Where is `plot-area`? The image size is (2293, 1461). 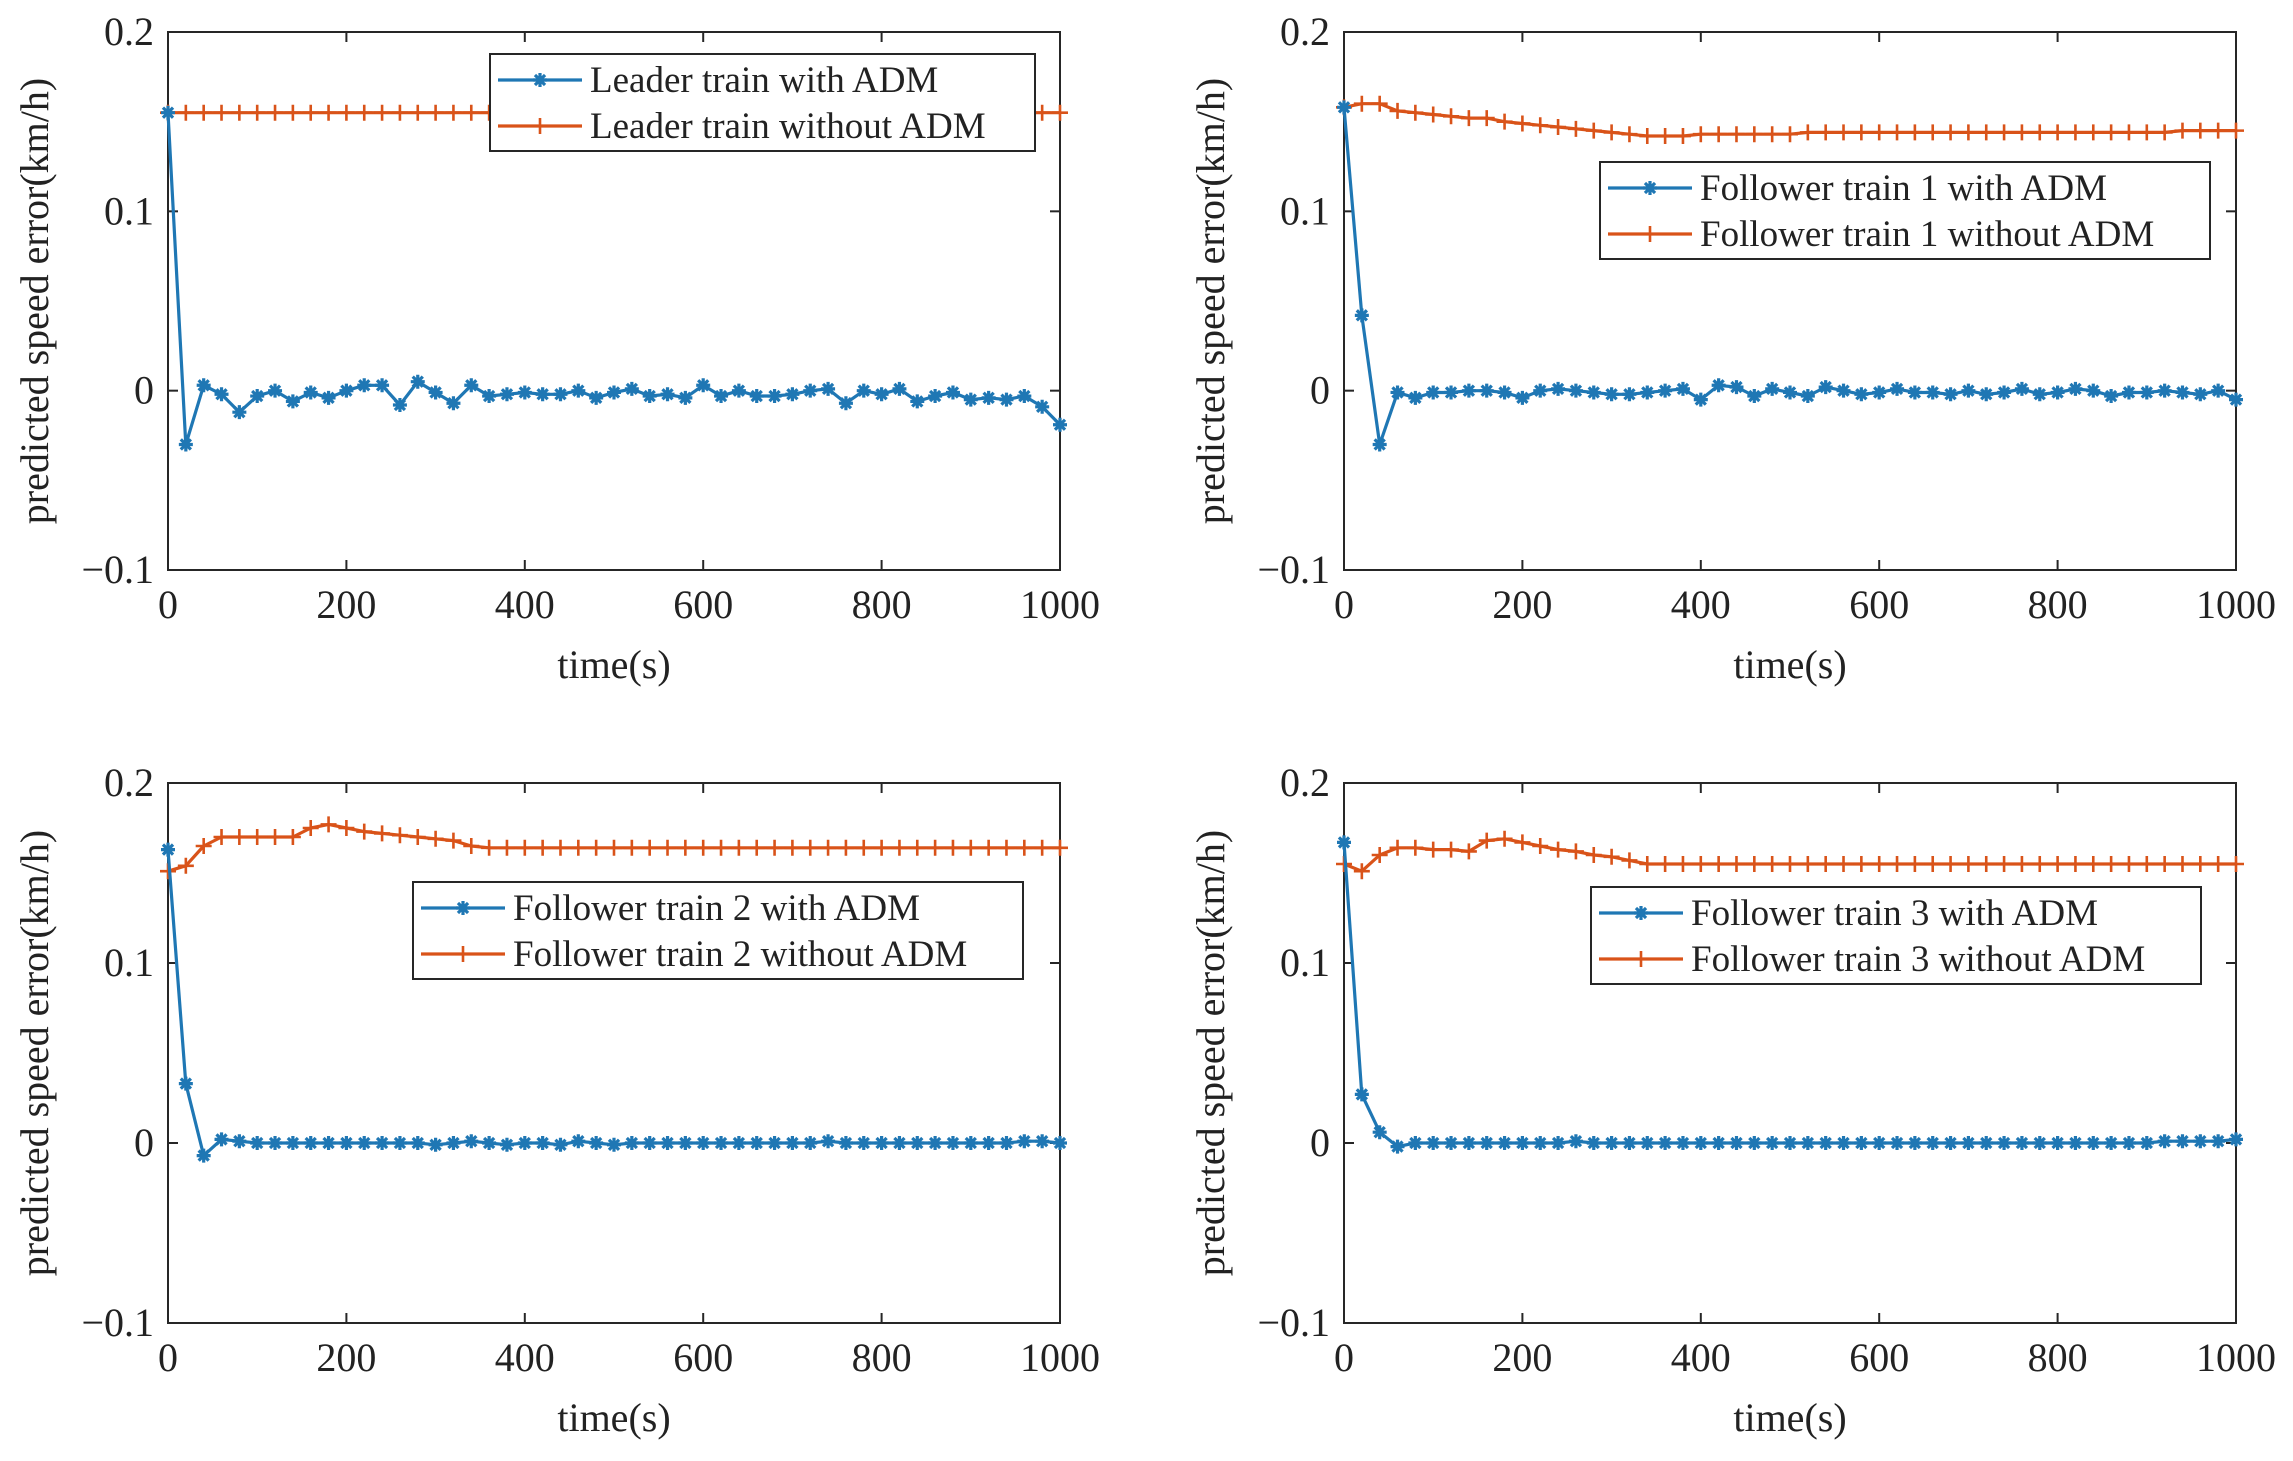
plot-area is located at coordinates (614, 1053).